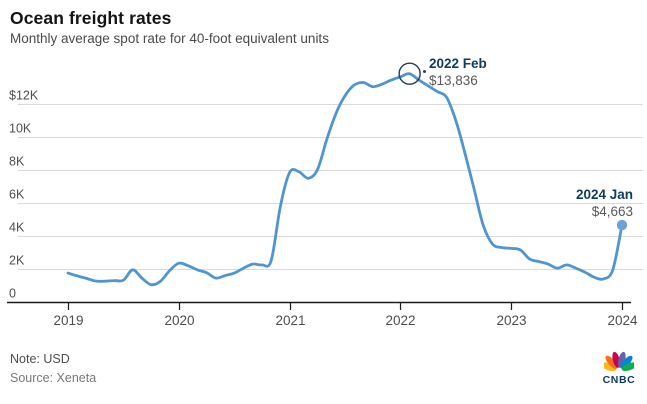 The width and height of the screenshot is (647, 404). What do you see at coordinates (619, 373) in the screenshot?
I see `cnbc-logo: CNBC` at bounding box center [619, 373].